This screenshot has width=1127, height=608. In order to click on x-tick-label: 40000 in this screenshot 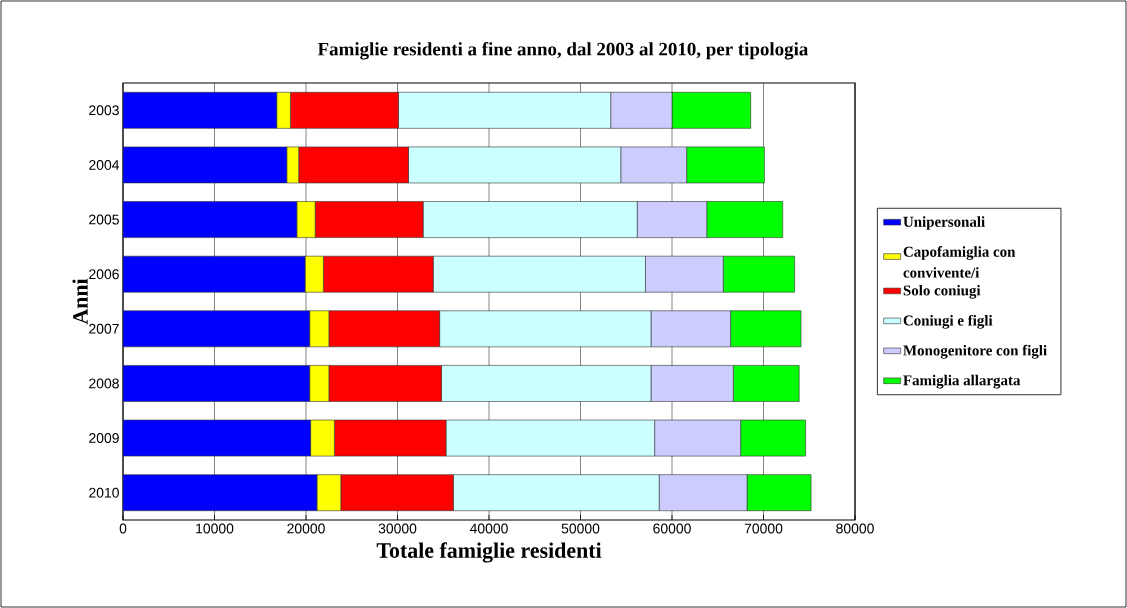, I will do `click(488, 528)`.